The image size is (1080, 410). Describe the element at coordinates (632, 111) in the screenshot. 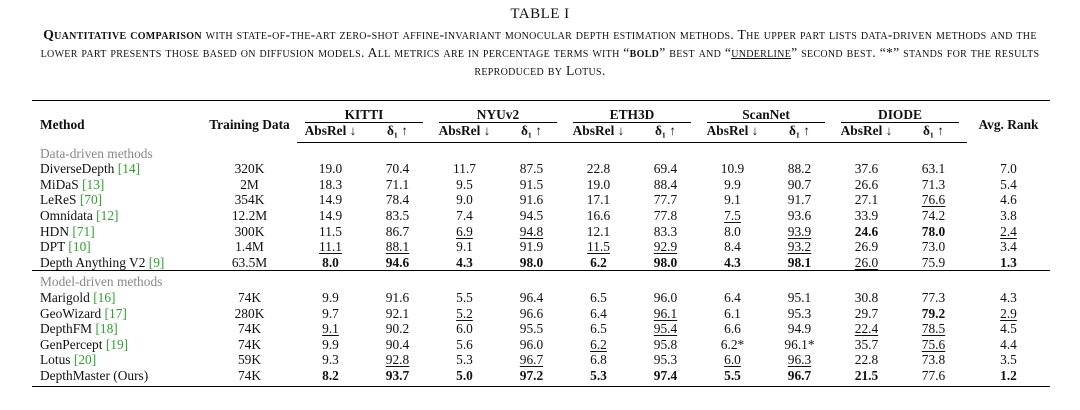

I see `dataset-header-cell: ETH3D` at that location.